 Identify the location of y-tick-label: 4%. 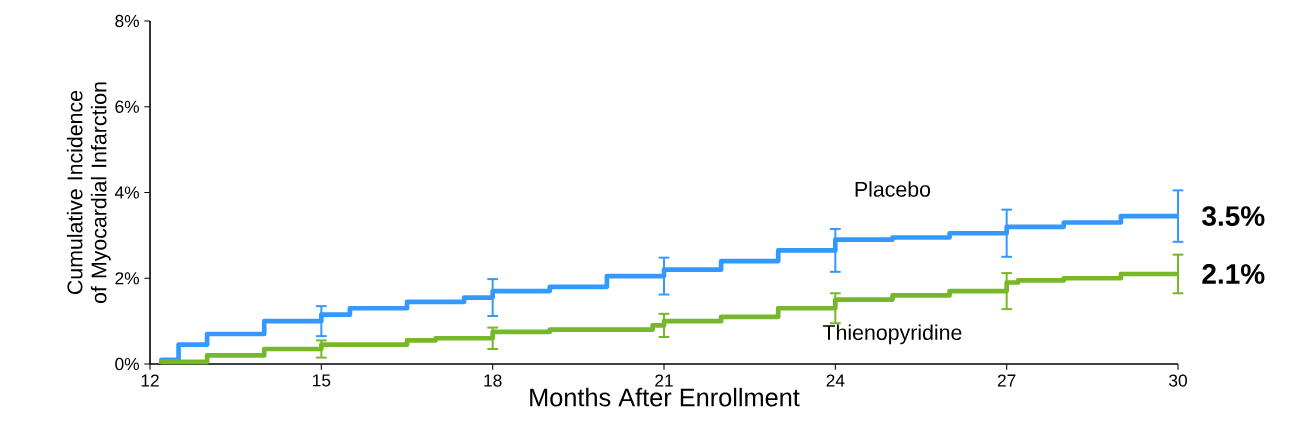
(126, 192).